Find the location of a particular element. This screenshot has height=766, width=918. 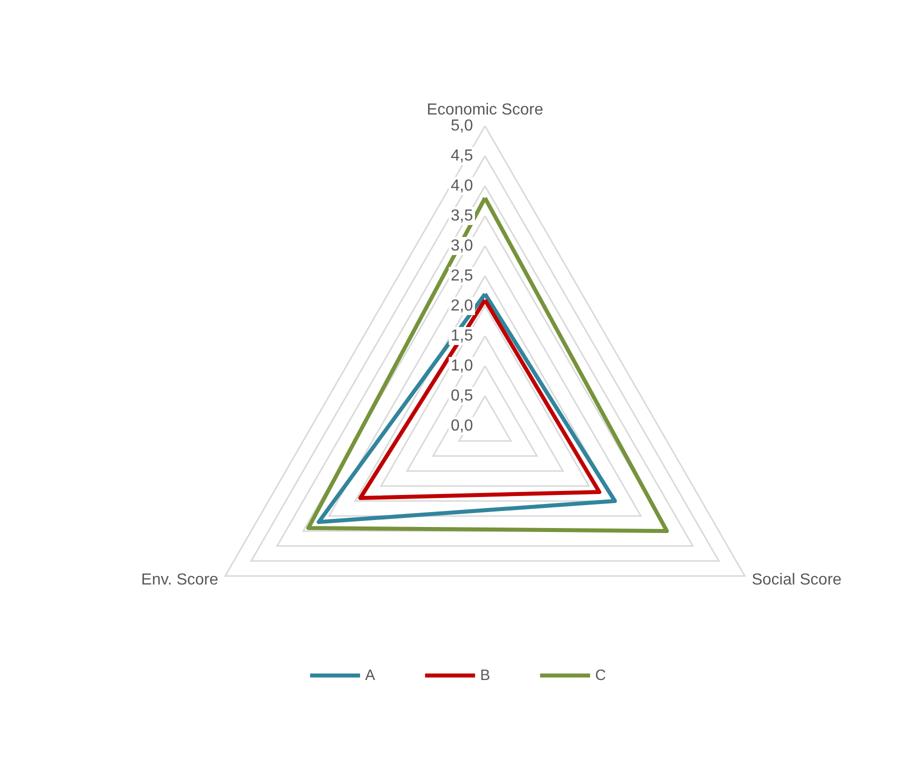

y-tick-label: 5,0 is located at coordinates (462, 126).